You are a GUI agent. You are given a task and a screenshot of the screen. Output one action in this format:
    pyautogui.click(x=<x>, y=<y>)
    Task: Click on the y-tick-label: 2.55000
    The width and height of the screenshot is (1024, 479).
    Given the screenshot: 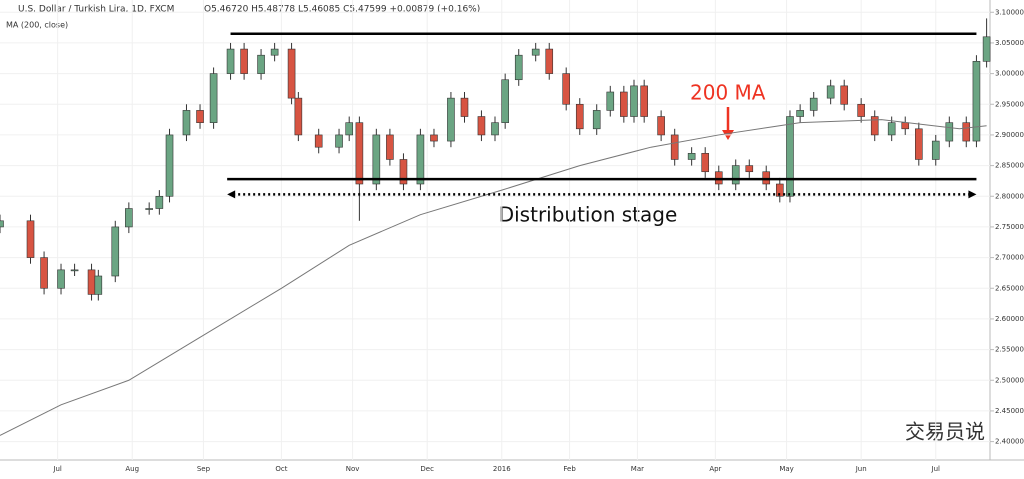 What is the action you would take?
    pyautogui.click(x=1009, y=350)
    